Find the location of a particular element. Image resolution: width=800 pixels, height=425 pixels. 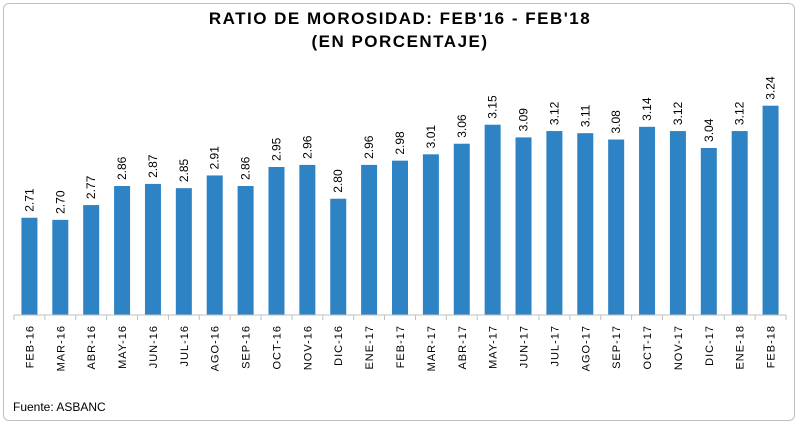

category-label: MAY-17 is located at coordinates (494, 347).